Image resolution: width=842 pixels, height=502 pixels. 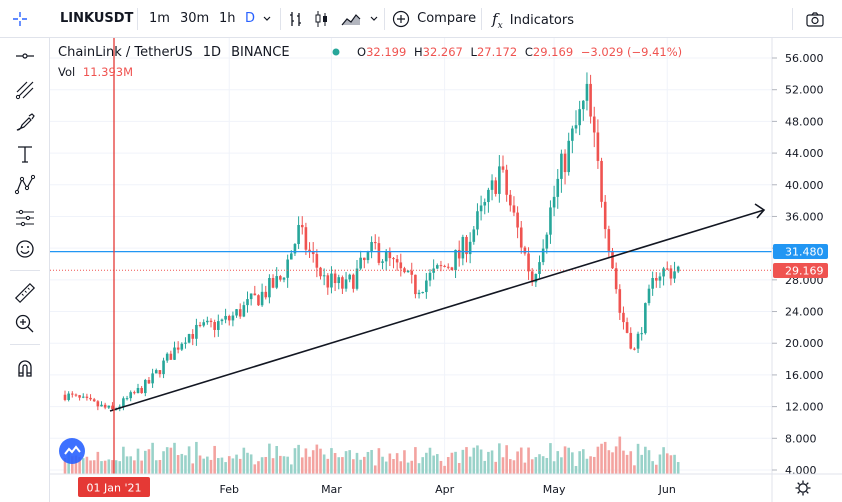 I want to click on price-tick-label: 44.000, so click(x=804, y=153).